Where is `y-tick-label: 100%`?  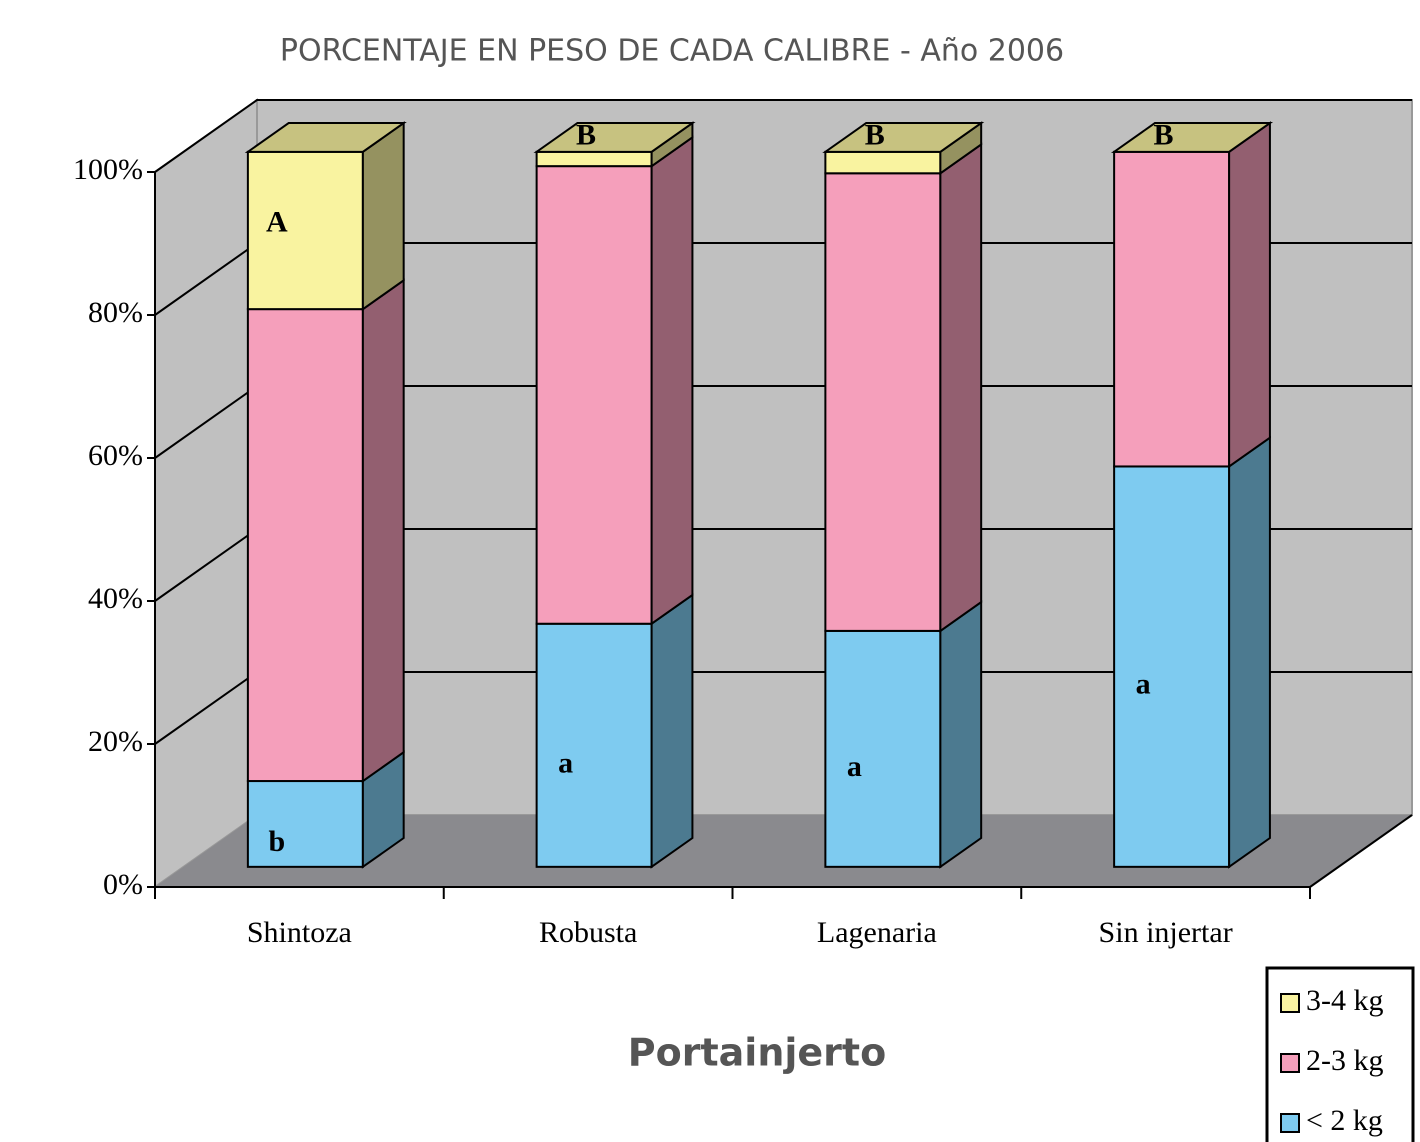
y-tick-label: 100% is located at coordinates (108, 169).